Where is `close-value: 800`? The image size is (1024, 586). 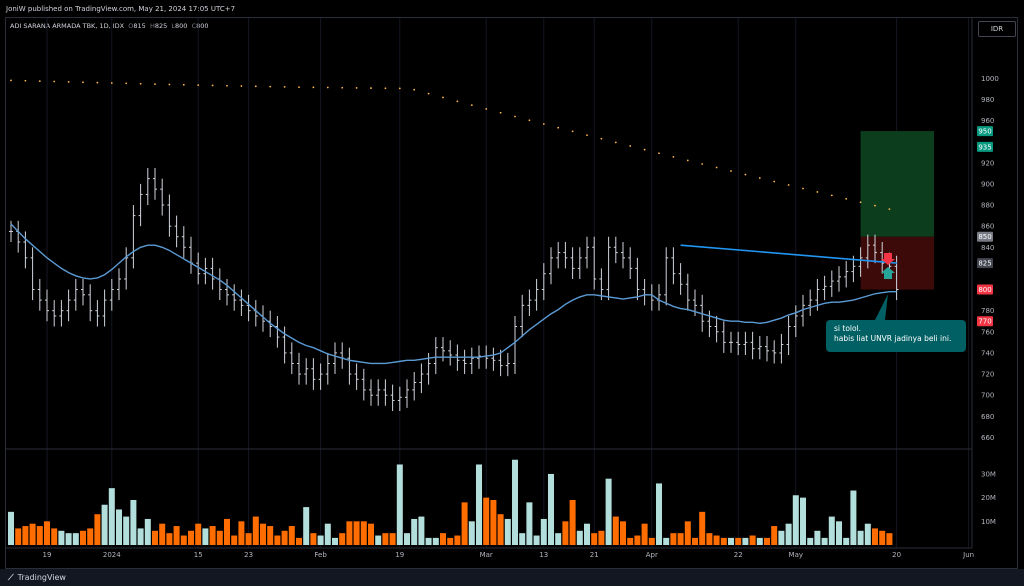
close-value: 800 is located at coordinates (202, 26).